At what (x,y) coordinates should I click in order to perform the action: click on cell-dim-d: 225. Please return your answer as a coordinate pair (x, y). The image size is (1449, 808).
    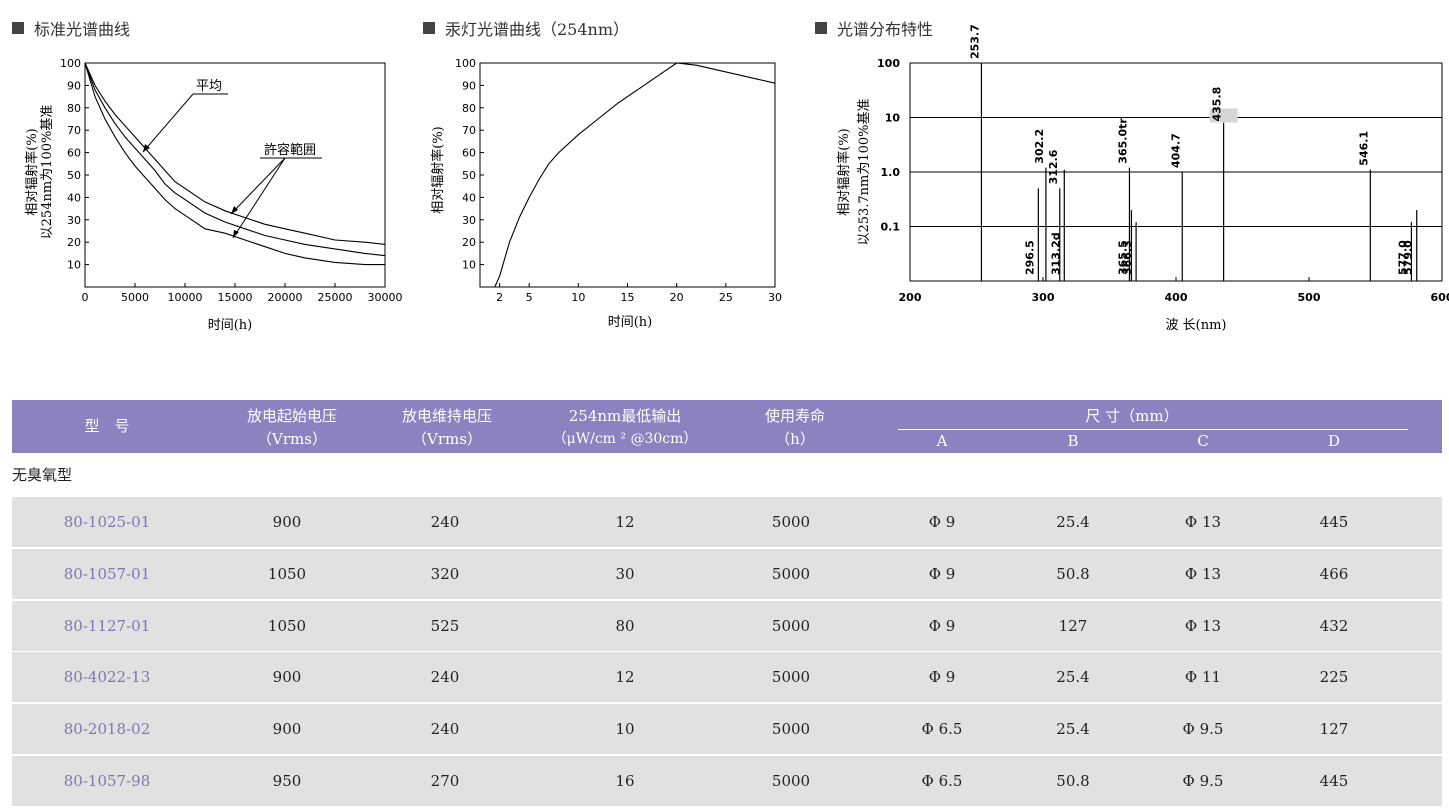
    Looking at the image, I should click on (1334, 677).